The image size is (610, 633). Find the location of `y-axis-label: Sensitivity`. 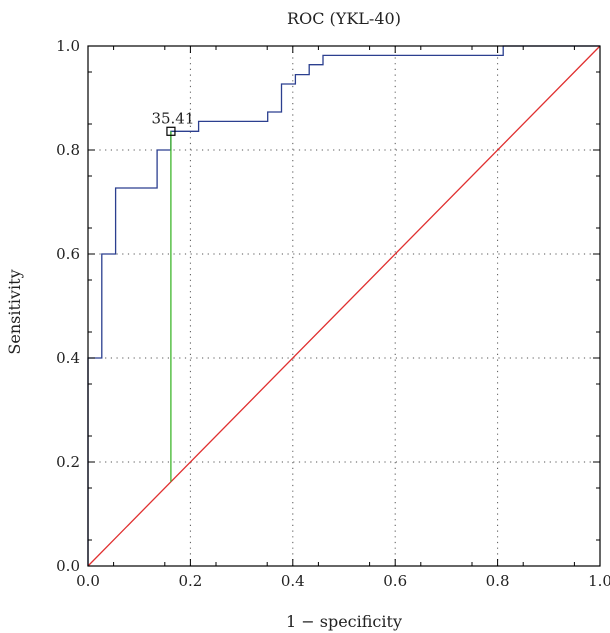

y-axis-label: Sensitivity is located at coordinates (14, 311).